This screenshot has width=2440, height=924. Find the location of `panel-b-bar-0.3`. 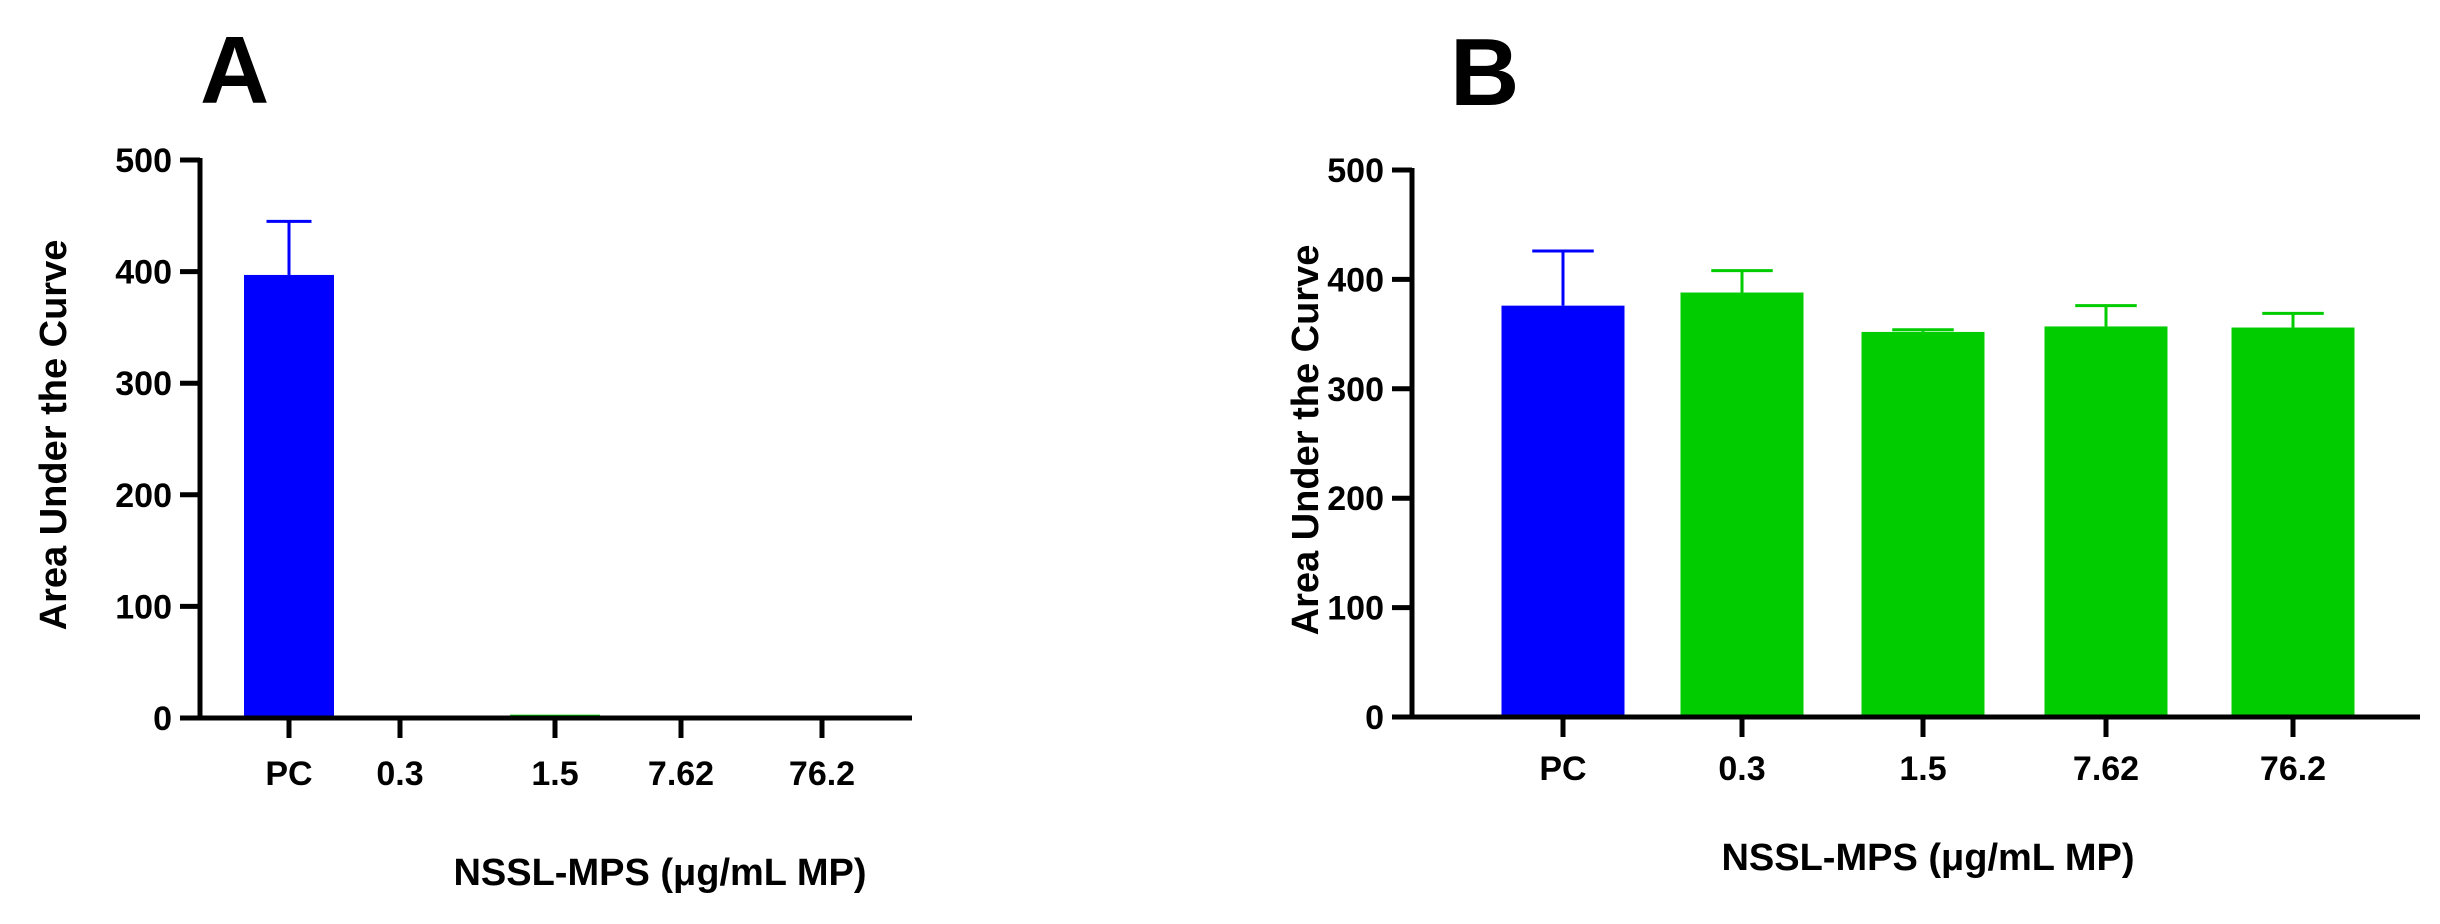

panel-b-bar-0.3 is located at coordinates (1742, 504).